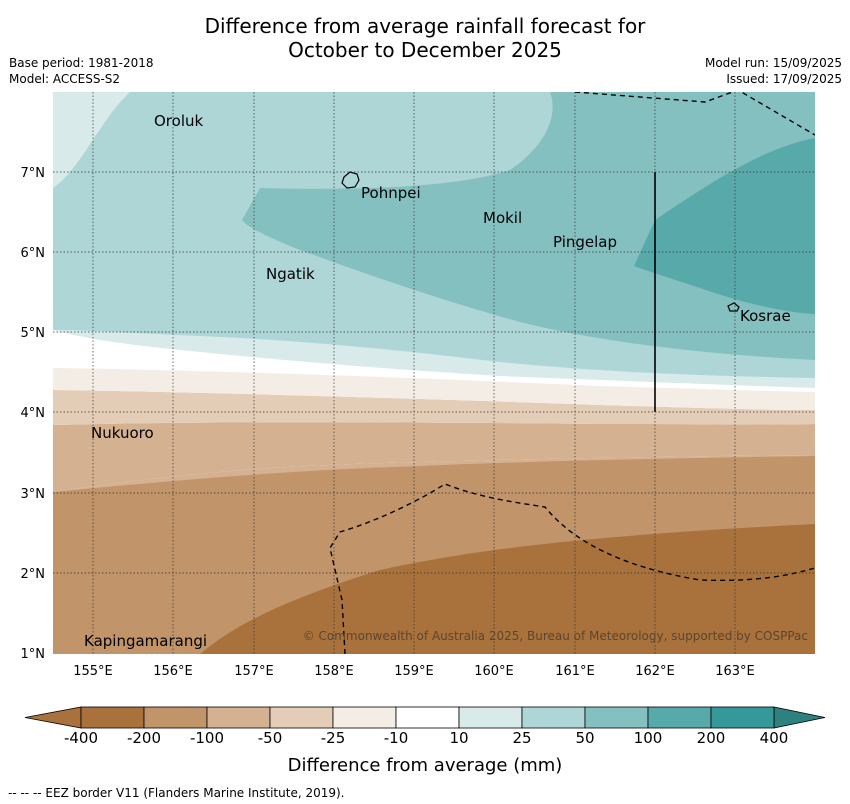 The height and width of the screenshot is (804, 850). Describe the element at coordinates (799, 717) in the screenshot. I see `colorbar-extend-high` at that location.